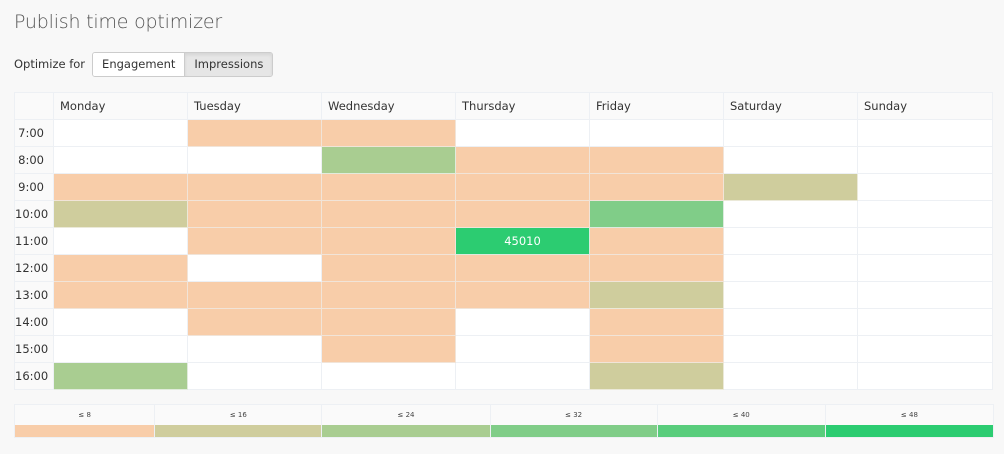 The width and height of the screenshot is (1004, 454). I want to click on day-header-friday: Friday, so click(656, 106).